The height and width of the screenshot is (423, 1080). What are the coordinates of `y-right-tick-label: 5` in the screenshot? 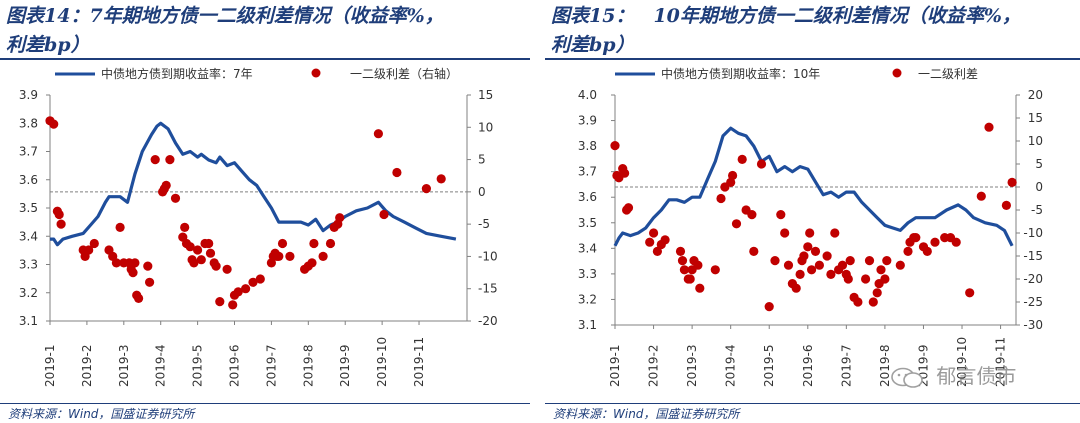 It's located at (482, 160).